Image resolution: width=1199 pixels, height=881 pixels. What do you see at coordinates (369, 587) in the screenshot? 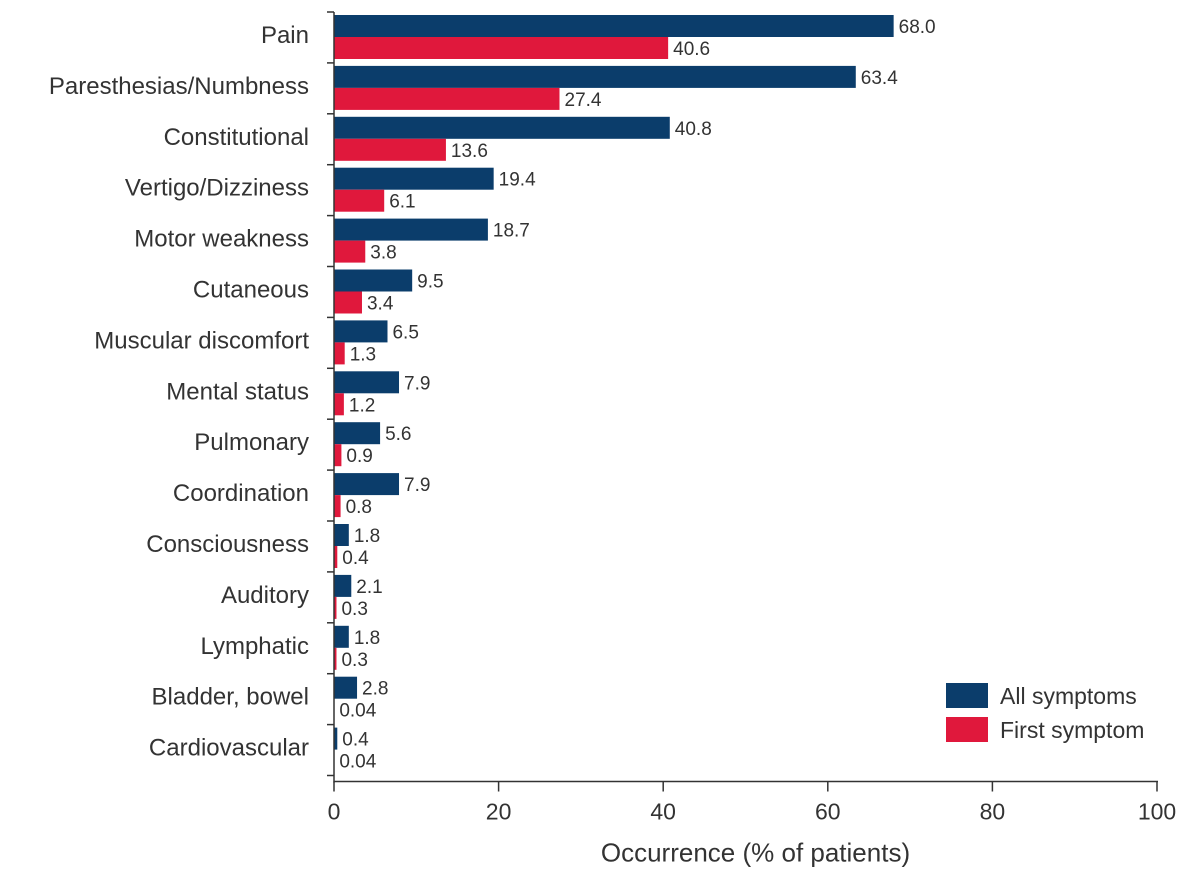
I see `data-label: 2.1` at bounding box center [369, 587].